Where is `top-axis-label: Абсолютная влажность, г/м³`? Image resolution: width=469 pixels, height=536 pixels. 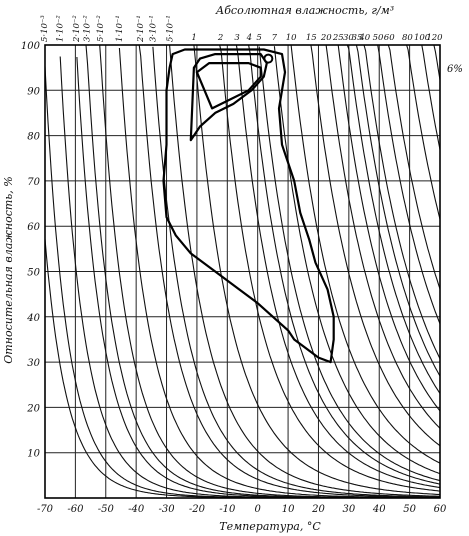
top-axis-label: Абсолютная влажность, г/м³ is located at coordinates (304, 10).